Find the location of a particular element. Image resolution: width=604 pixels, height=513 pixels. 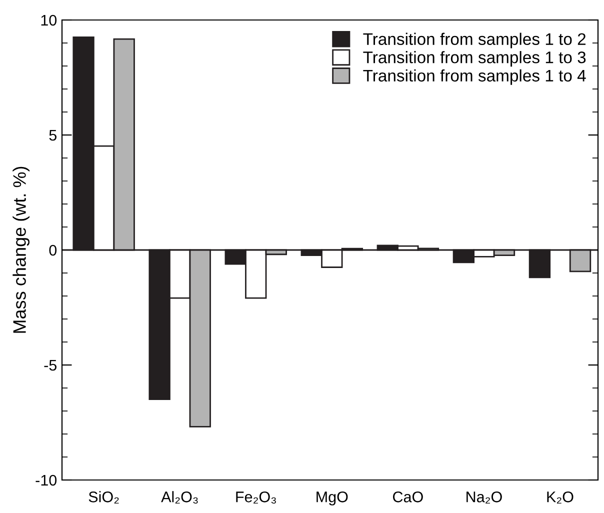

x-tick-label: MgO is located at coordinates (332, 499).